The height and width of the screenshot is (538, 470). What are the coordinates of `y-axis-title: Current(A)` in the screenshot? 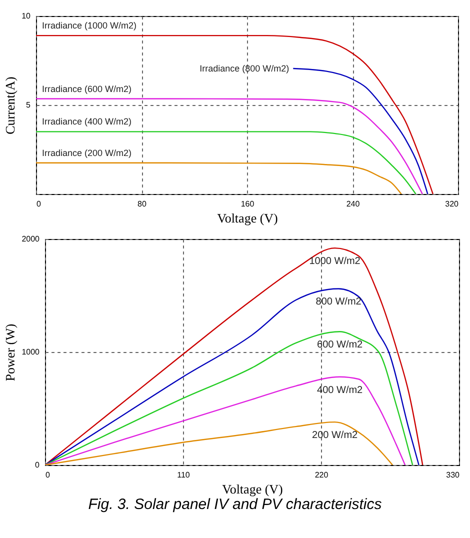 It's located at (10, 105).